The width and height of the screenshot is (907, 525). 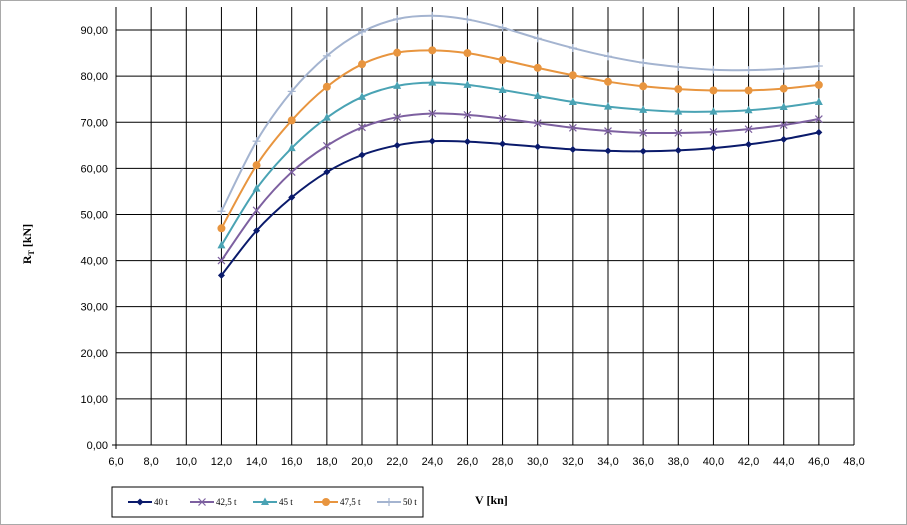 I want to click on legend-entry-1: 42,5 t, so click(x=213, y=502).